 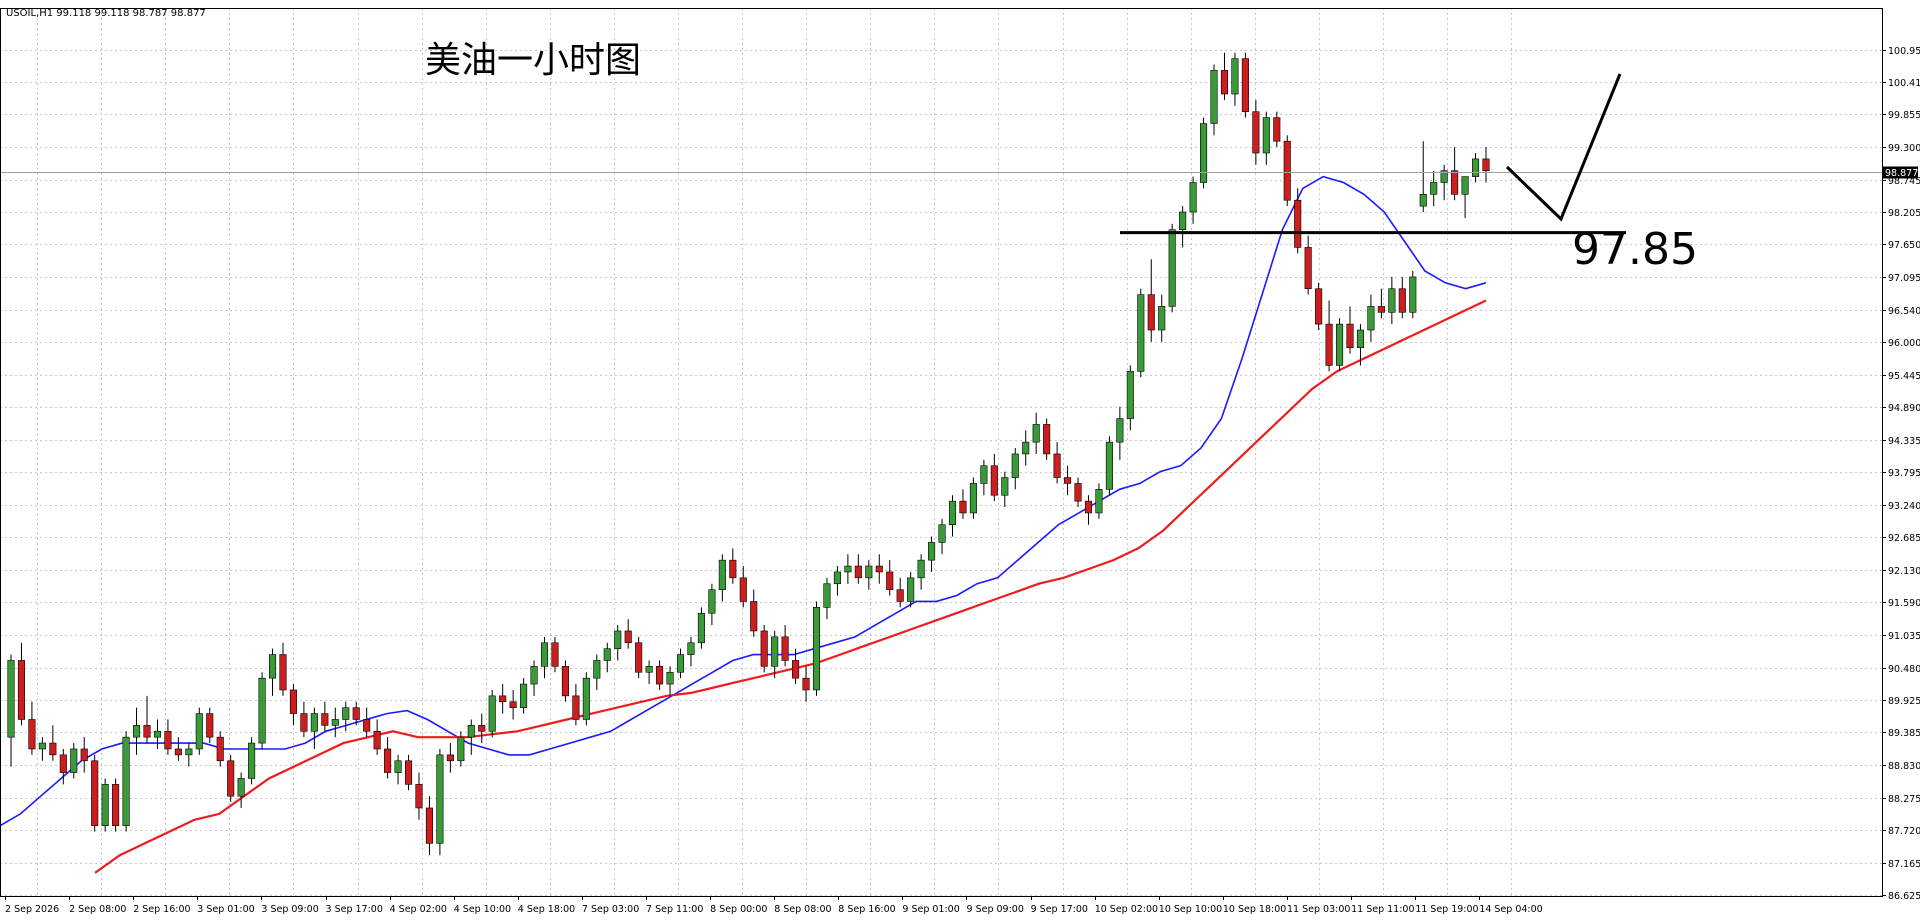 I want to click on y-tick-label: 99.855, so click(x=1904, y=115).